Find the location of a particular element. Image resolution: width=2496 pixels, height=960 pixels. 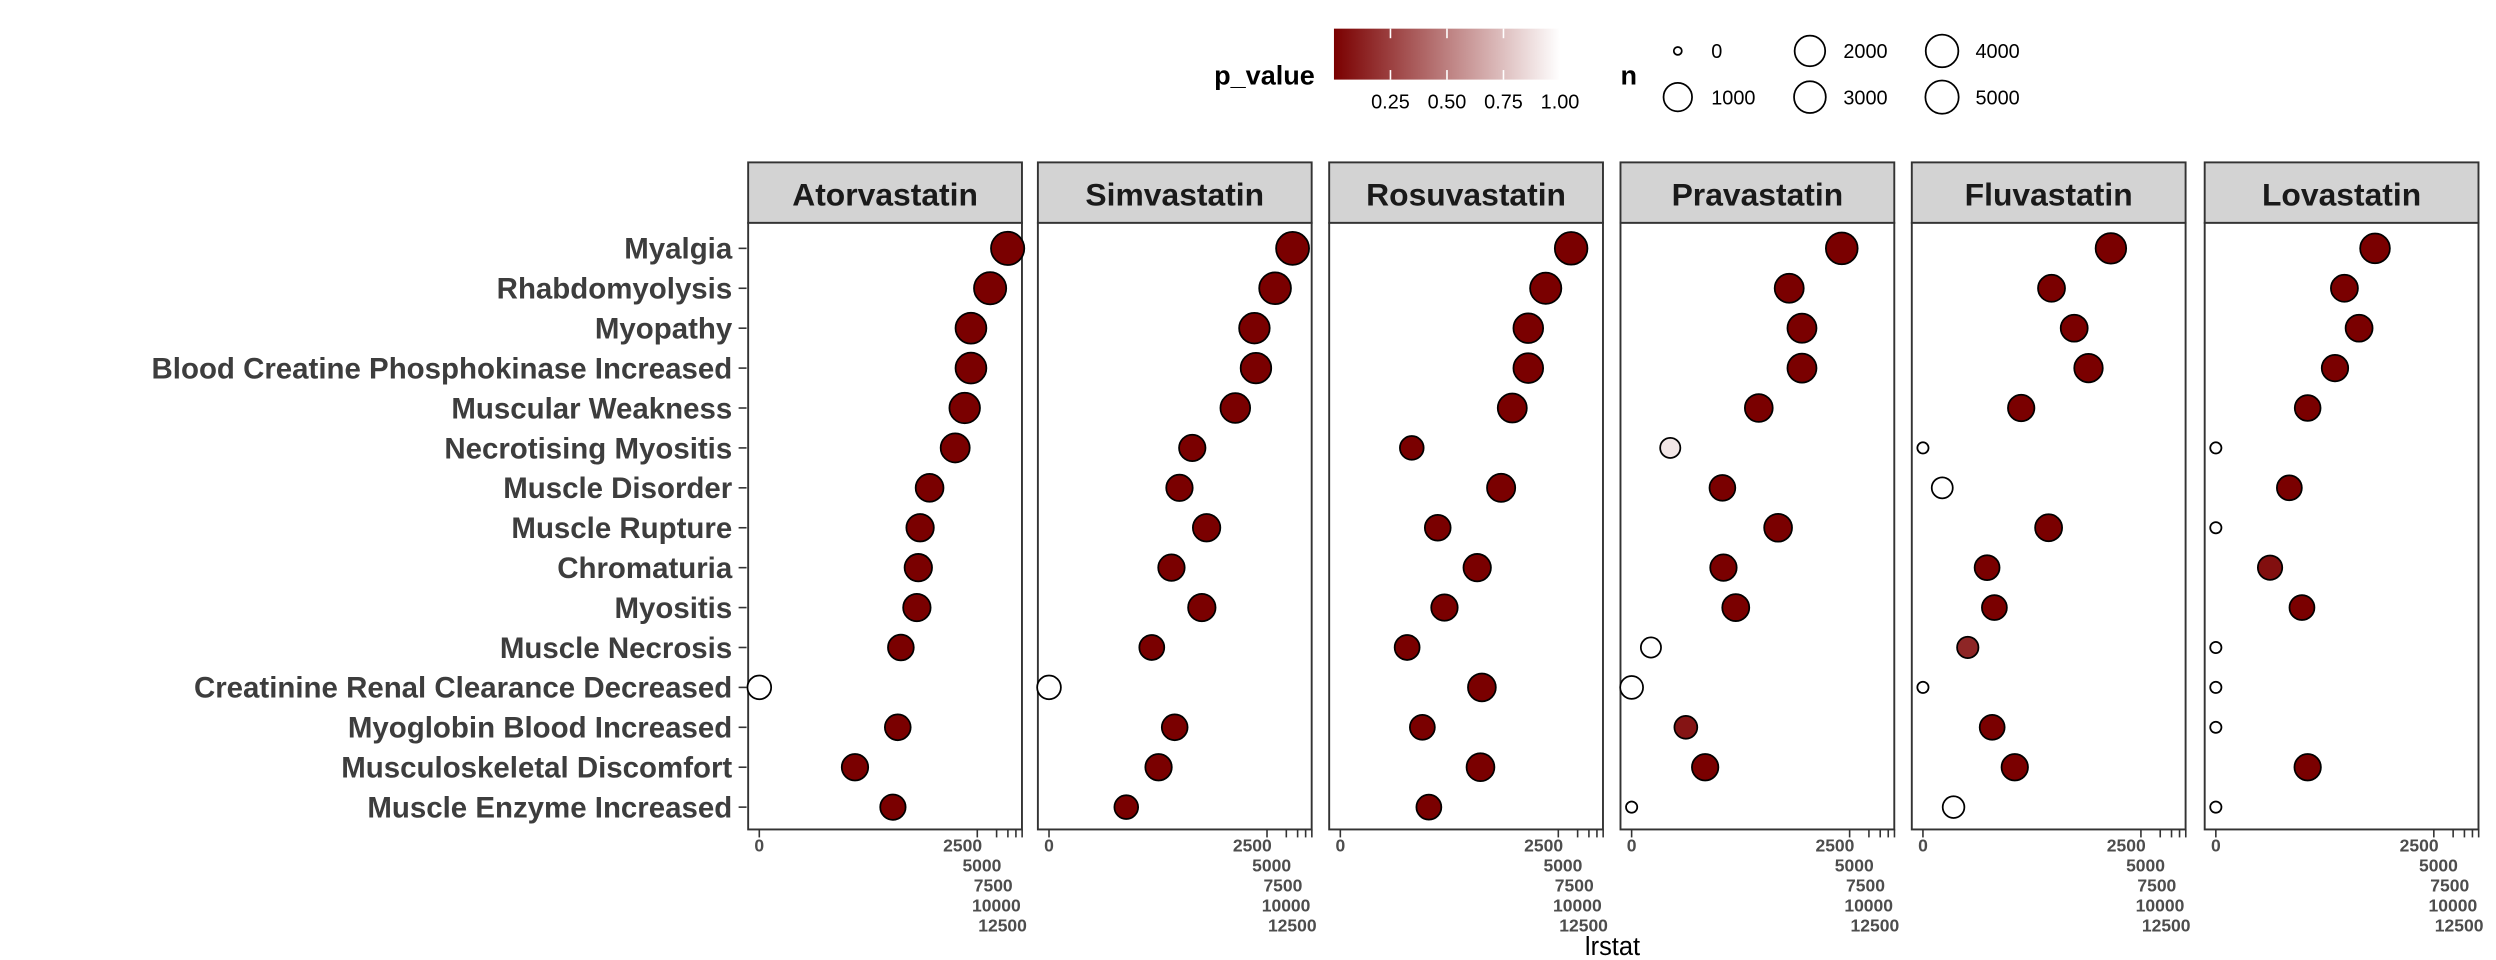

size-legend-label: 5000 is located at coordinates (1997, 98).